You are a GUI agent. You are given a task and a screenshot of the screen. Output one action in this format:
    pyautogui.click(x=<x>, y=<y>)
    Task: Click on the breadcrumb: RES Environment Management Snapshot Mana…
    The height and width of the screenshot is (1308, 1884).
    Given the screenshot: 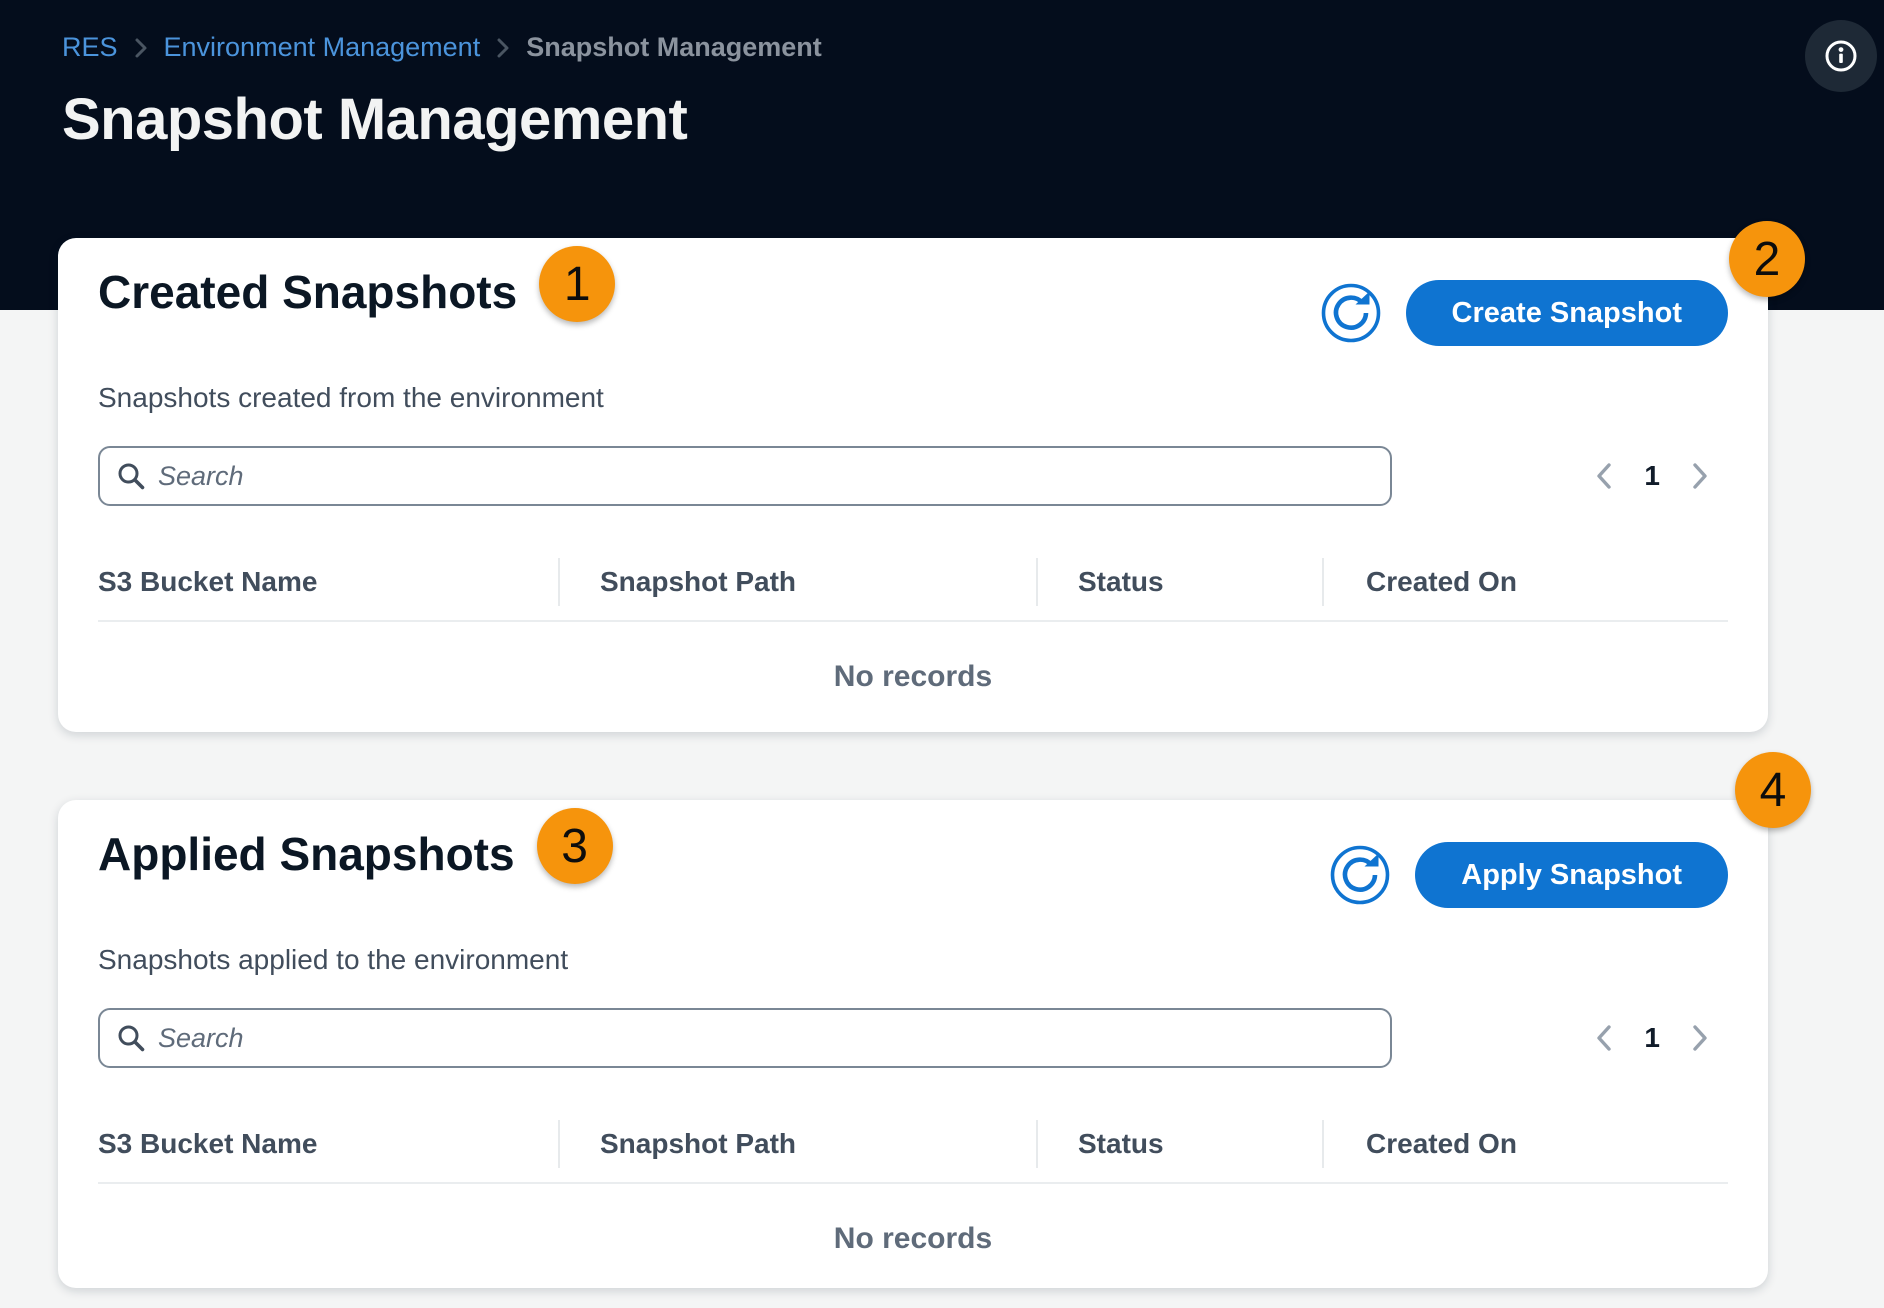 What is the action you would take?
    pyautogui.click(x=442, y=47)
    